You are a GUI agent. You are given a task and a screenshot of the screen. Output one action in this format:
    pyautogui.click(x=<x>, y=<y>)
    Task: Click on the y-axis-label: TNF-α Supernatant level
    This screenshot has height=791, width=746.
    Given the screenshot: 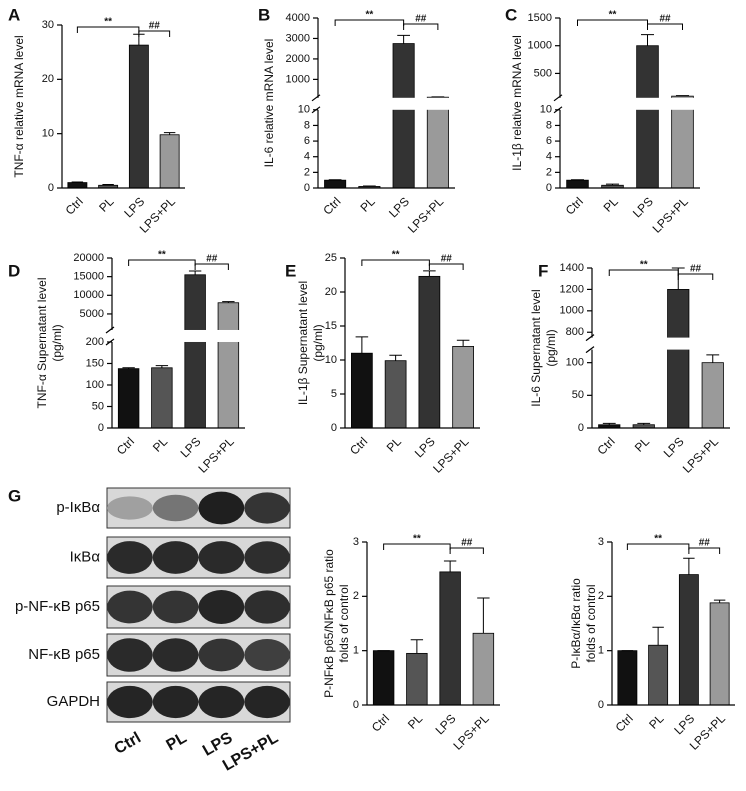 What is the action you would take?
    pyautogui.click(x=42, y=343)
    